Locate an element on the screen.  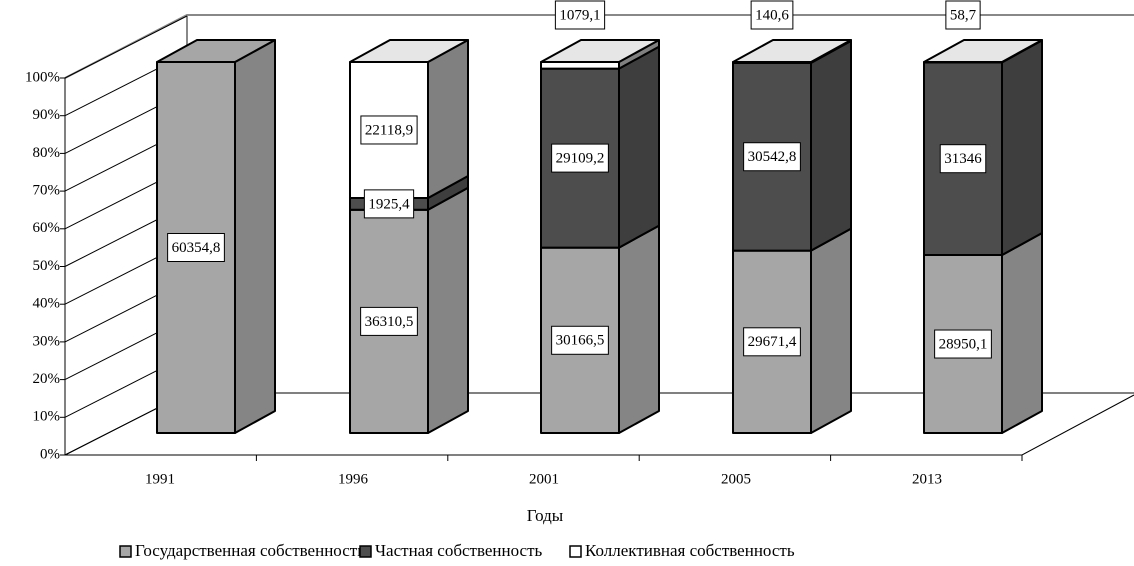
data-label-text: 58,7 is located at coordinates (963, 15).